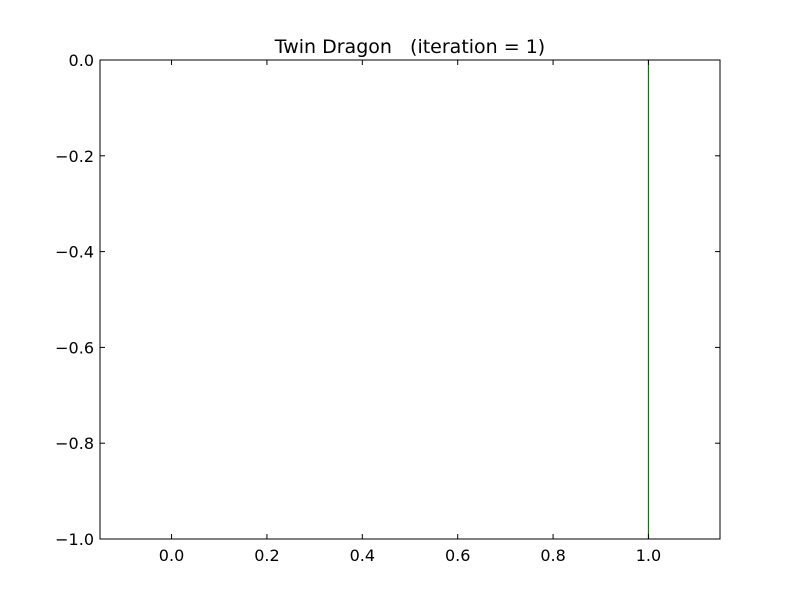 This screenshot has height=604, width=800. What do you see at coordinates (648, 555) in the screenshot?
I see `x-tick-label-5: 1.0` at bounding box center [648, 555].